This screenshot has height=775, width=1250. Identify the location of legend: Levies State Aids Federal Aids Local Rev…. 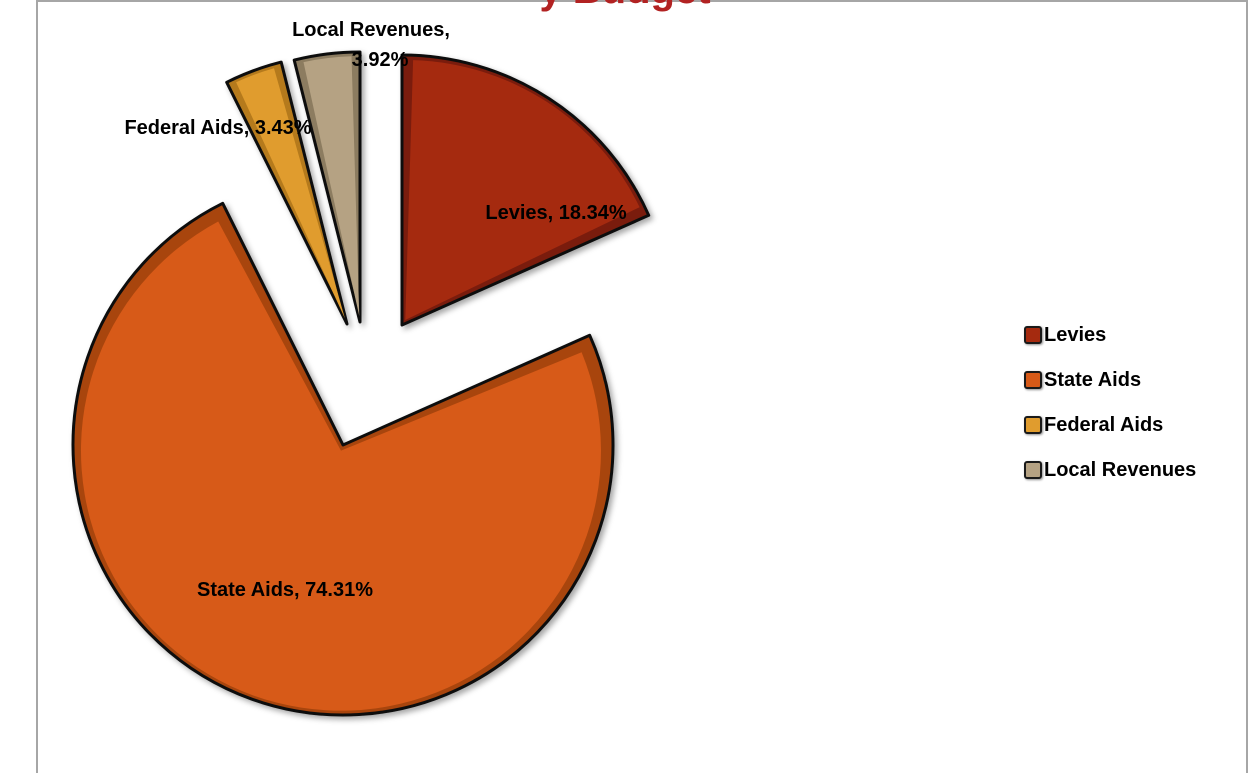
(1110, 402).